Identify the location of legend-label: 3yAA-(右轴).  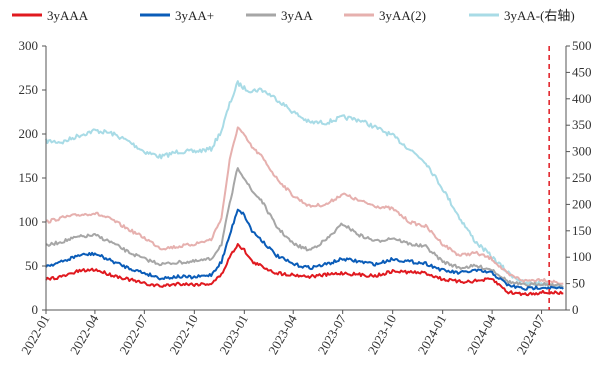
(539, 15).